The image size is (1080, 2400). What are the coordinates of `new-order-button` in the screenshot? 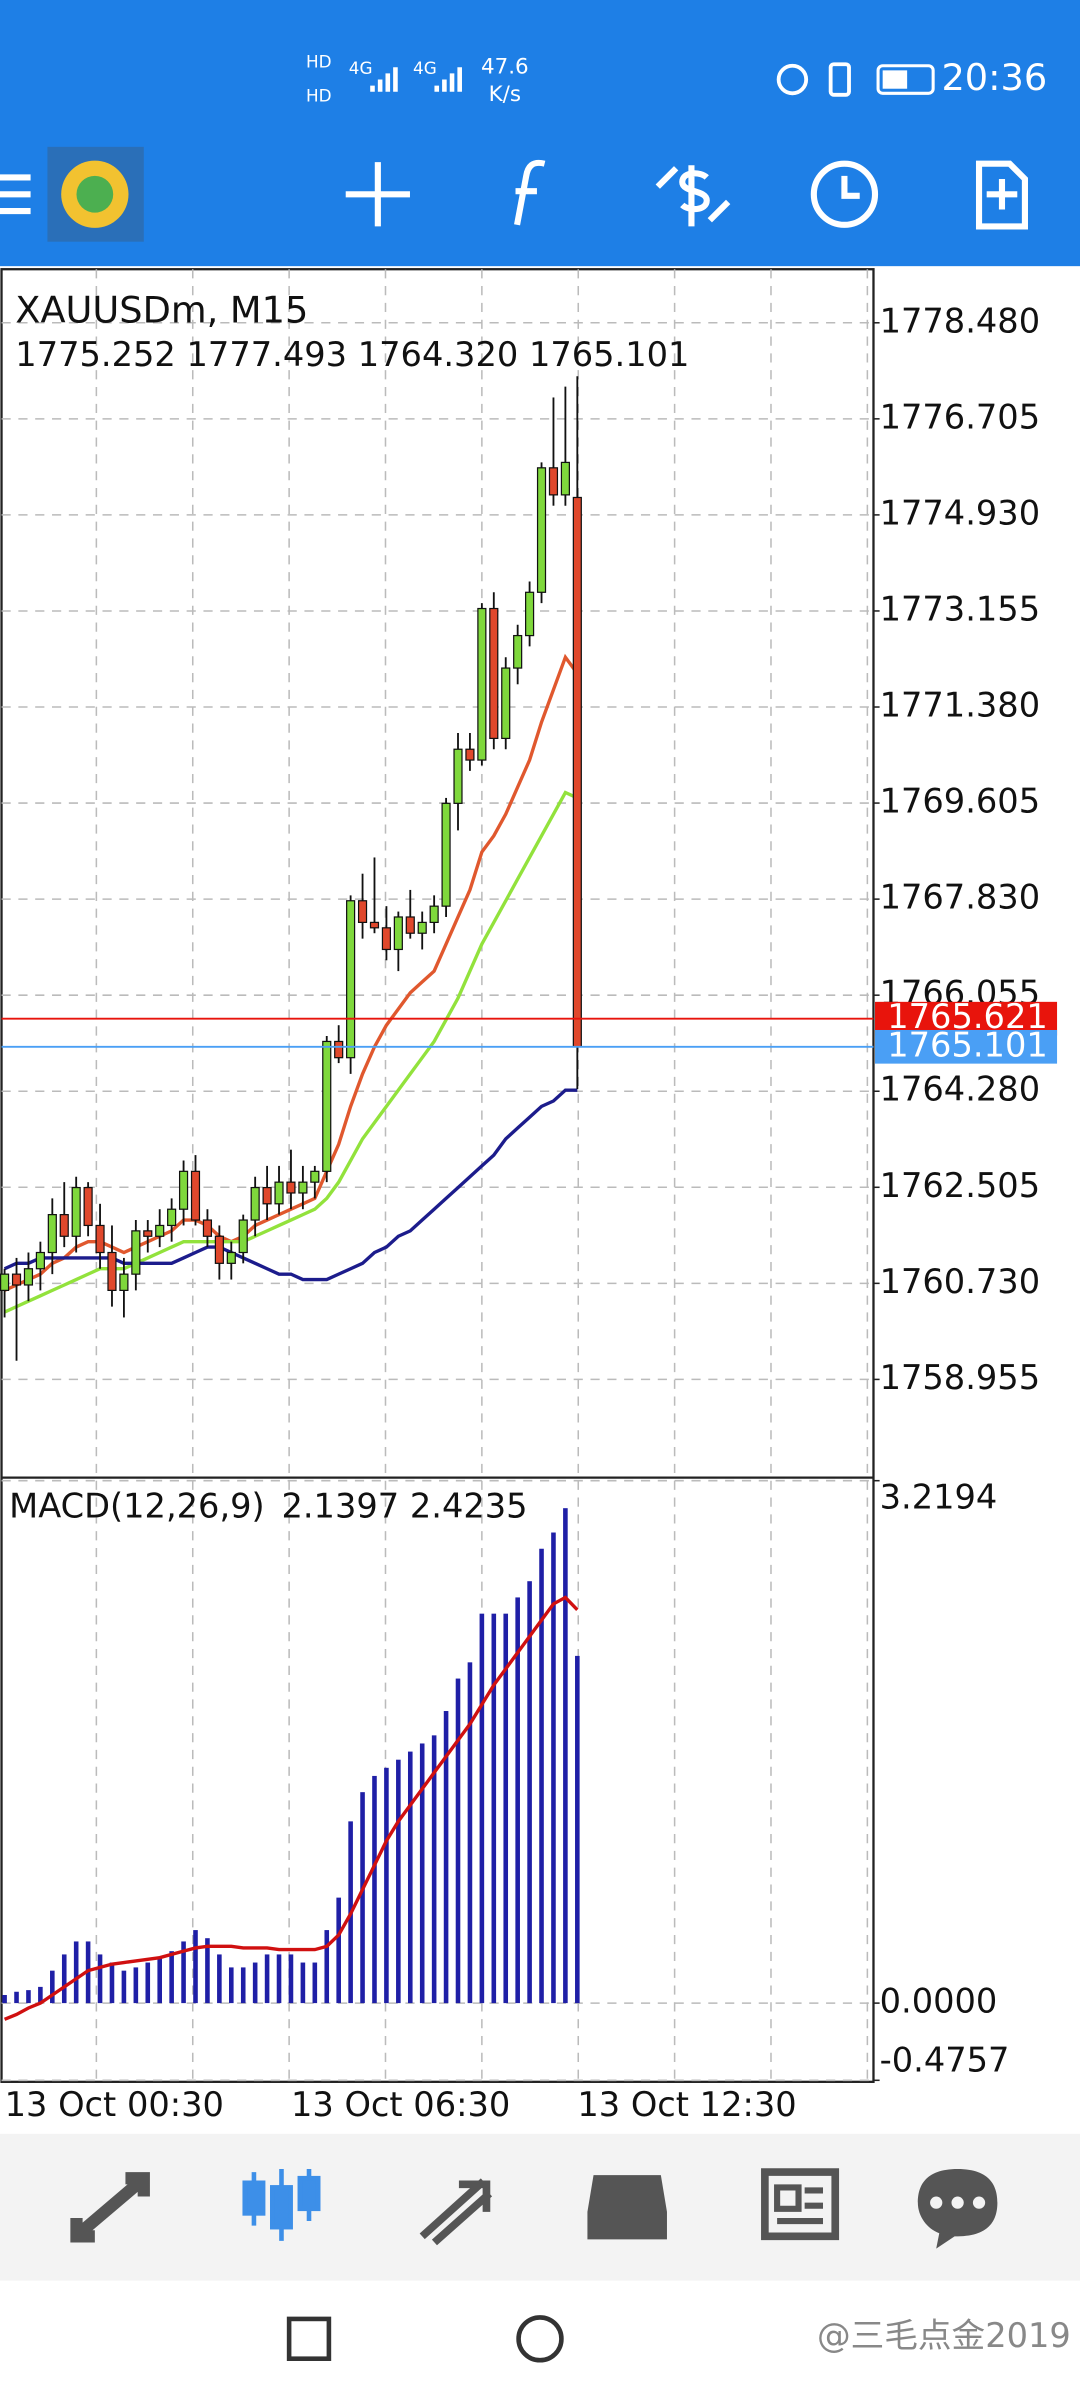 It's located at (1001, 195).